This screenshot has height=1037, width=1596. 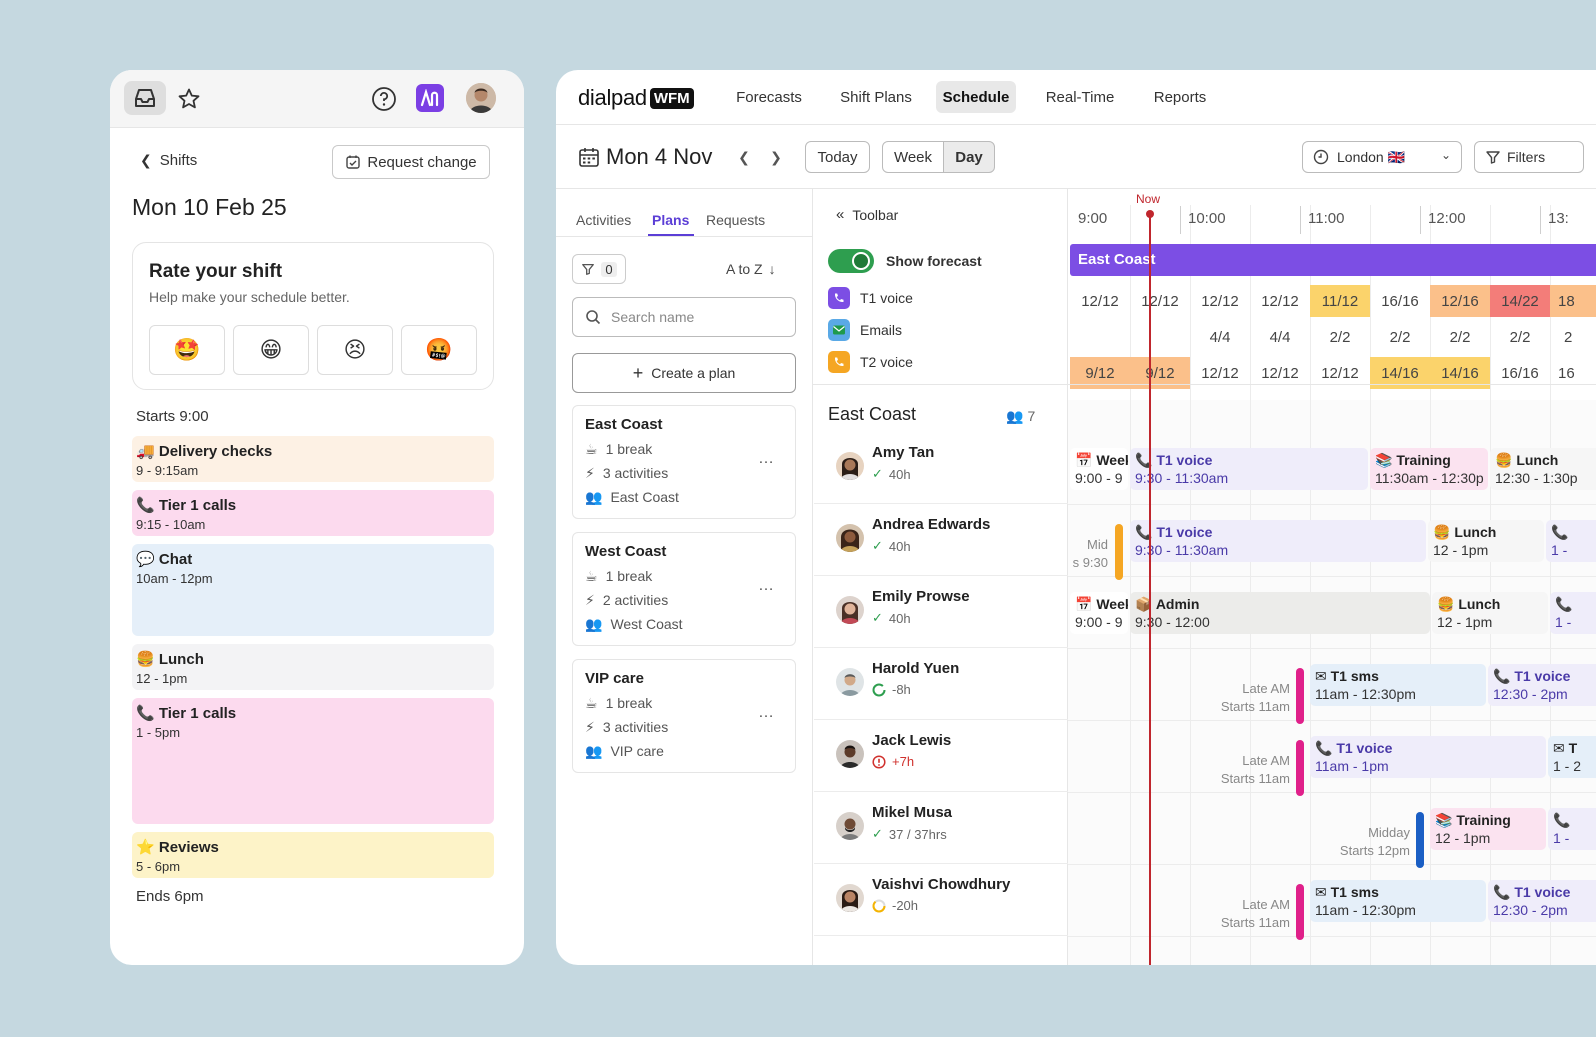 I want to click on back-to-shifts: ❮ Shifts, so click(x=169, y=160).